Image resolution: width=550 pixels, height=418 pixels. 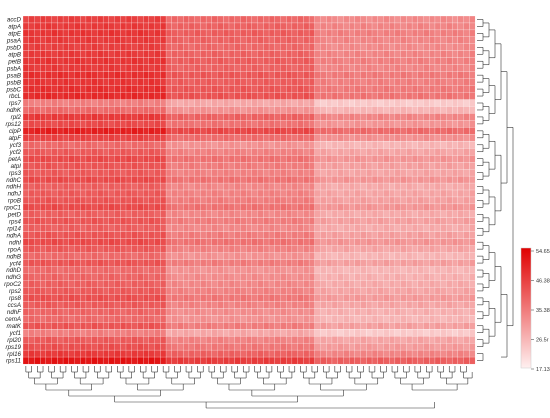 What do you see at coordinates (543, 252) in the screenshot?
I see `colorbar-tick-label: 54.65` at bounding box center [543, 252].